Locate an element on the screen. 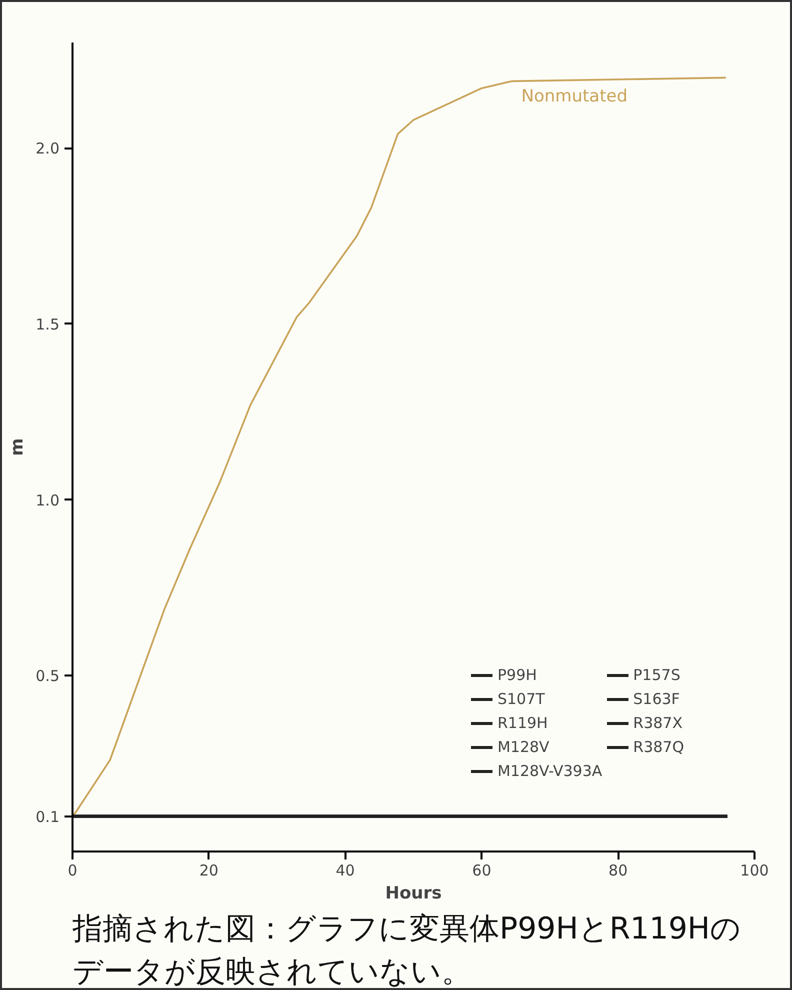 This screenshot has width=792, height=990. legend-label: R387X is located at coordinates (657, 723).